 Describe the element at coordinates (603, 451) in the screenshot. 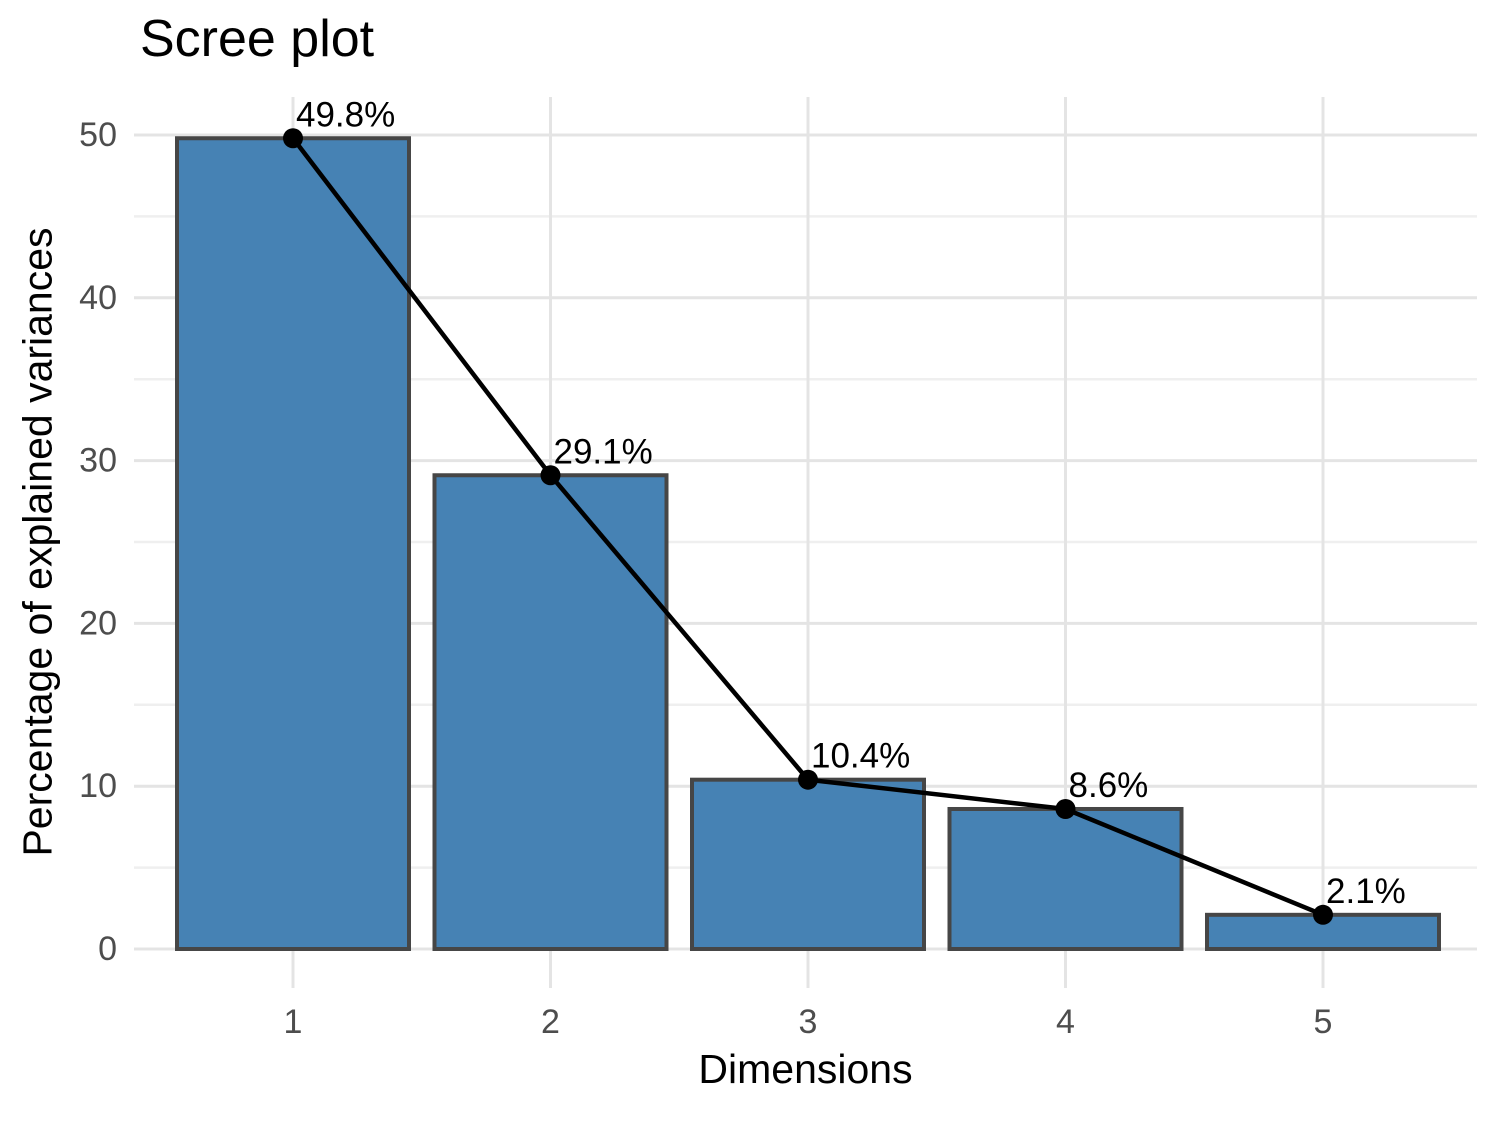

I see `value-label-dimension-2: 29.1%` at that location.